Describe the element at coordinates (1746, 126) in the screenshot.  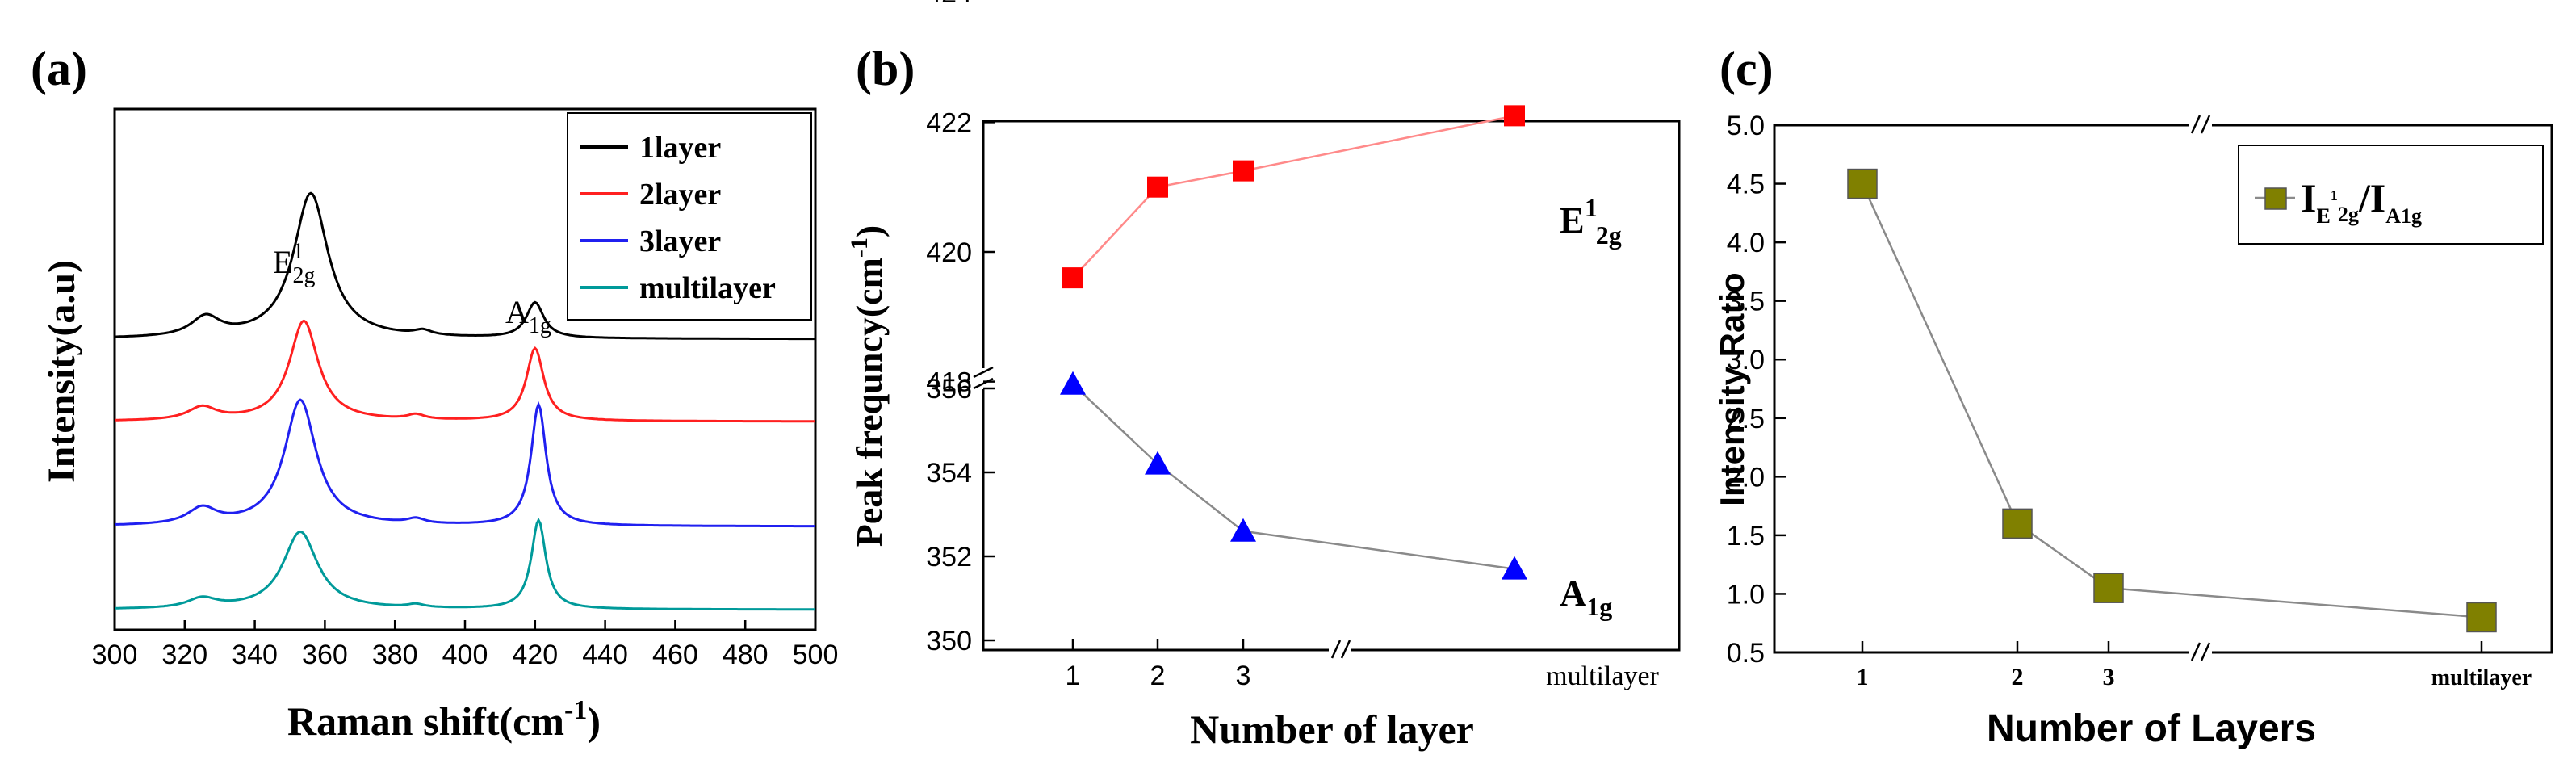
I see `y-tick-label: 5.0` at that location.